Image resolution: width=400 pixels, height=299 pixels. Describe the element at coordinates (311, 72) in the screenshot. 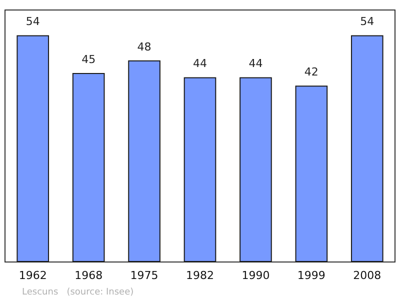

I see `data-label: 42` at that location.